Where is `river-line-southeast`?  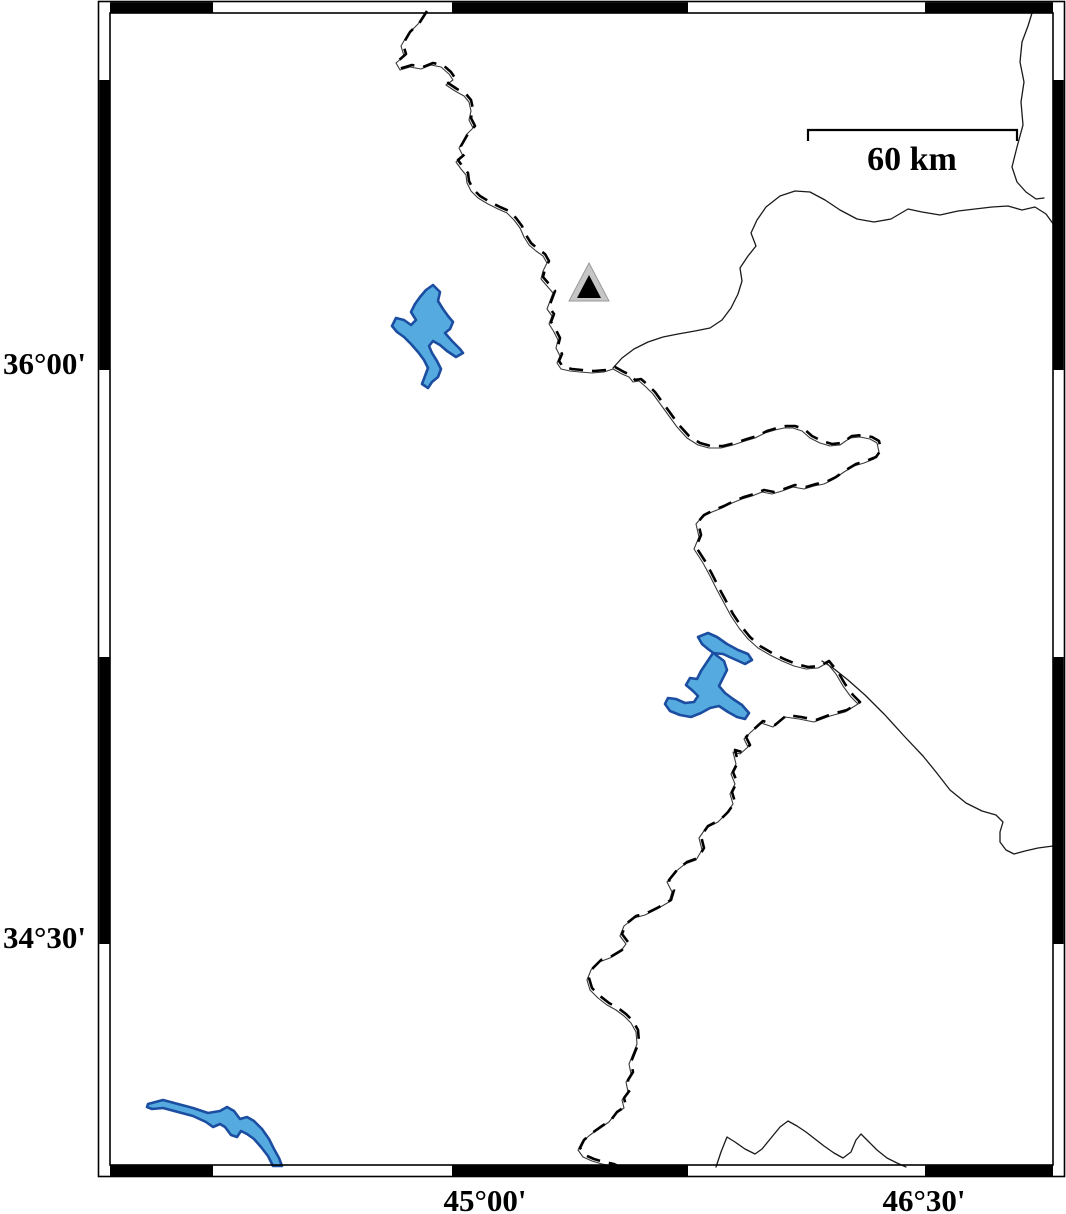
river-line-southeast is located at coordinates (937, 757).